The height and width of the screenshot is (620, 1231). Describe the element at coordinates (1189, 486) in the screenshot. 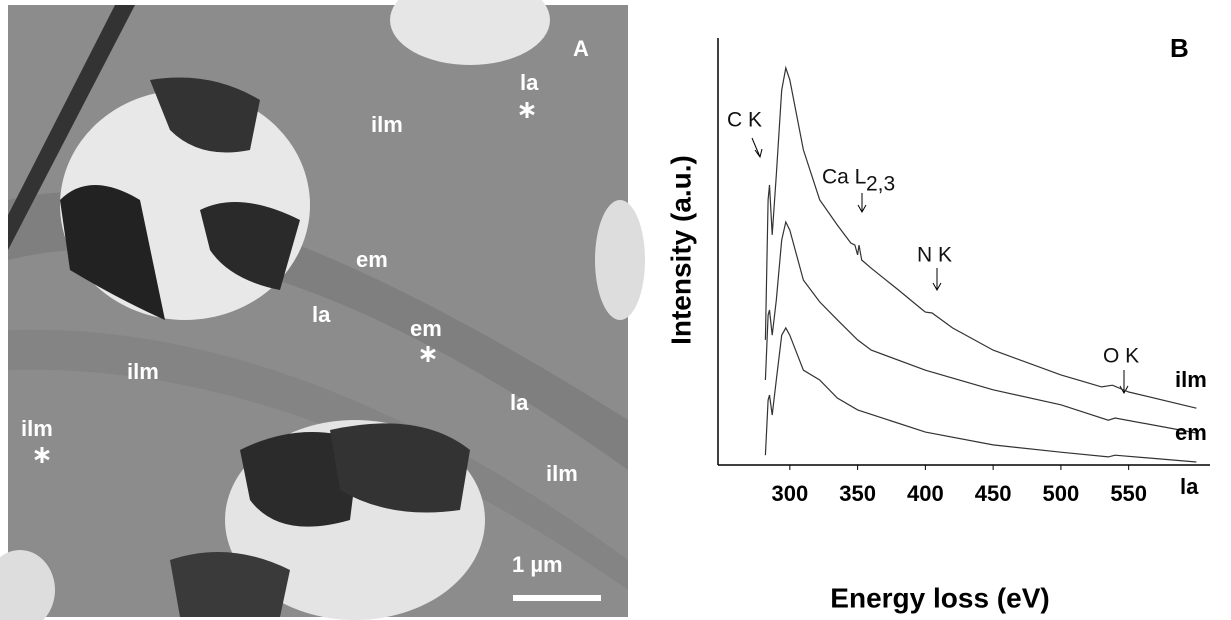

I see `series-label: la` at that location.